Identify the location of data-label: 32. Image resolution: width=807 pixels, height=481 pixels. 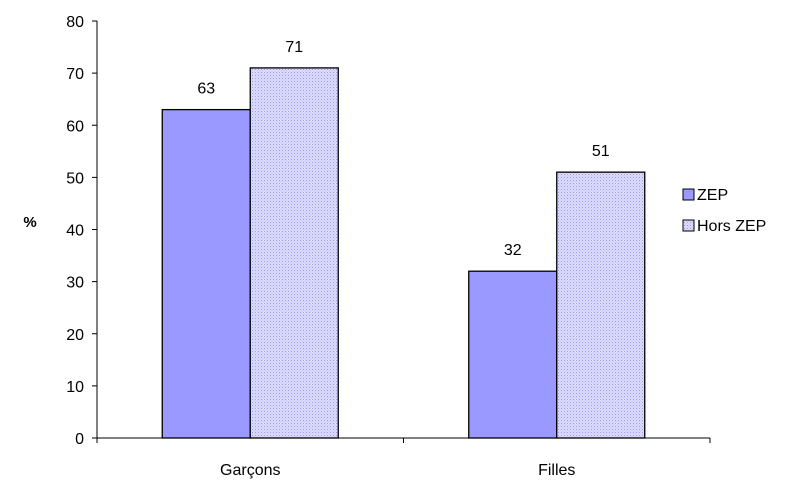
(513, 250).